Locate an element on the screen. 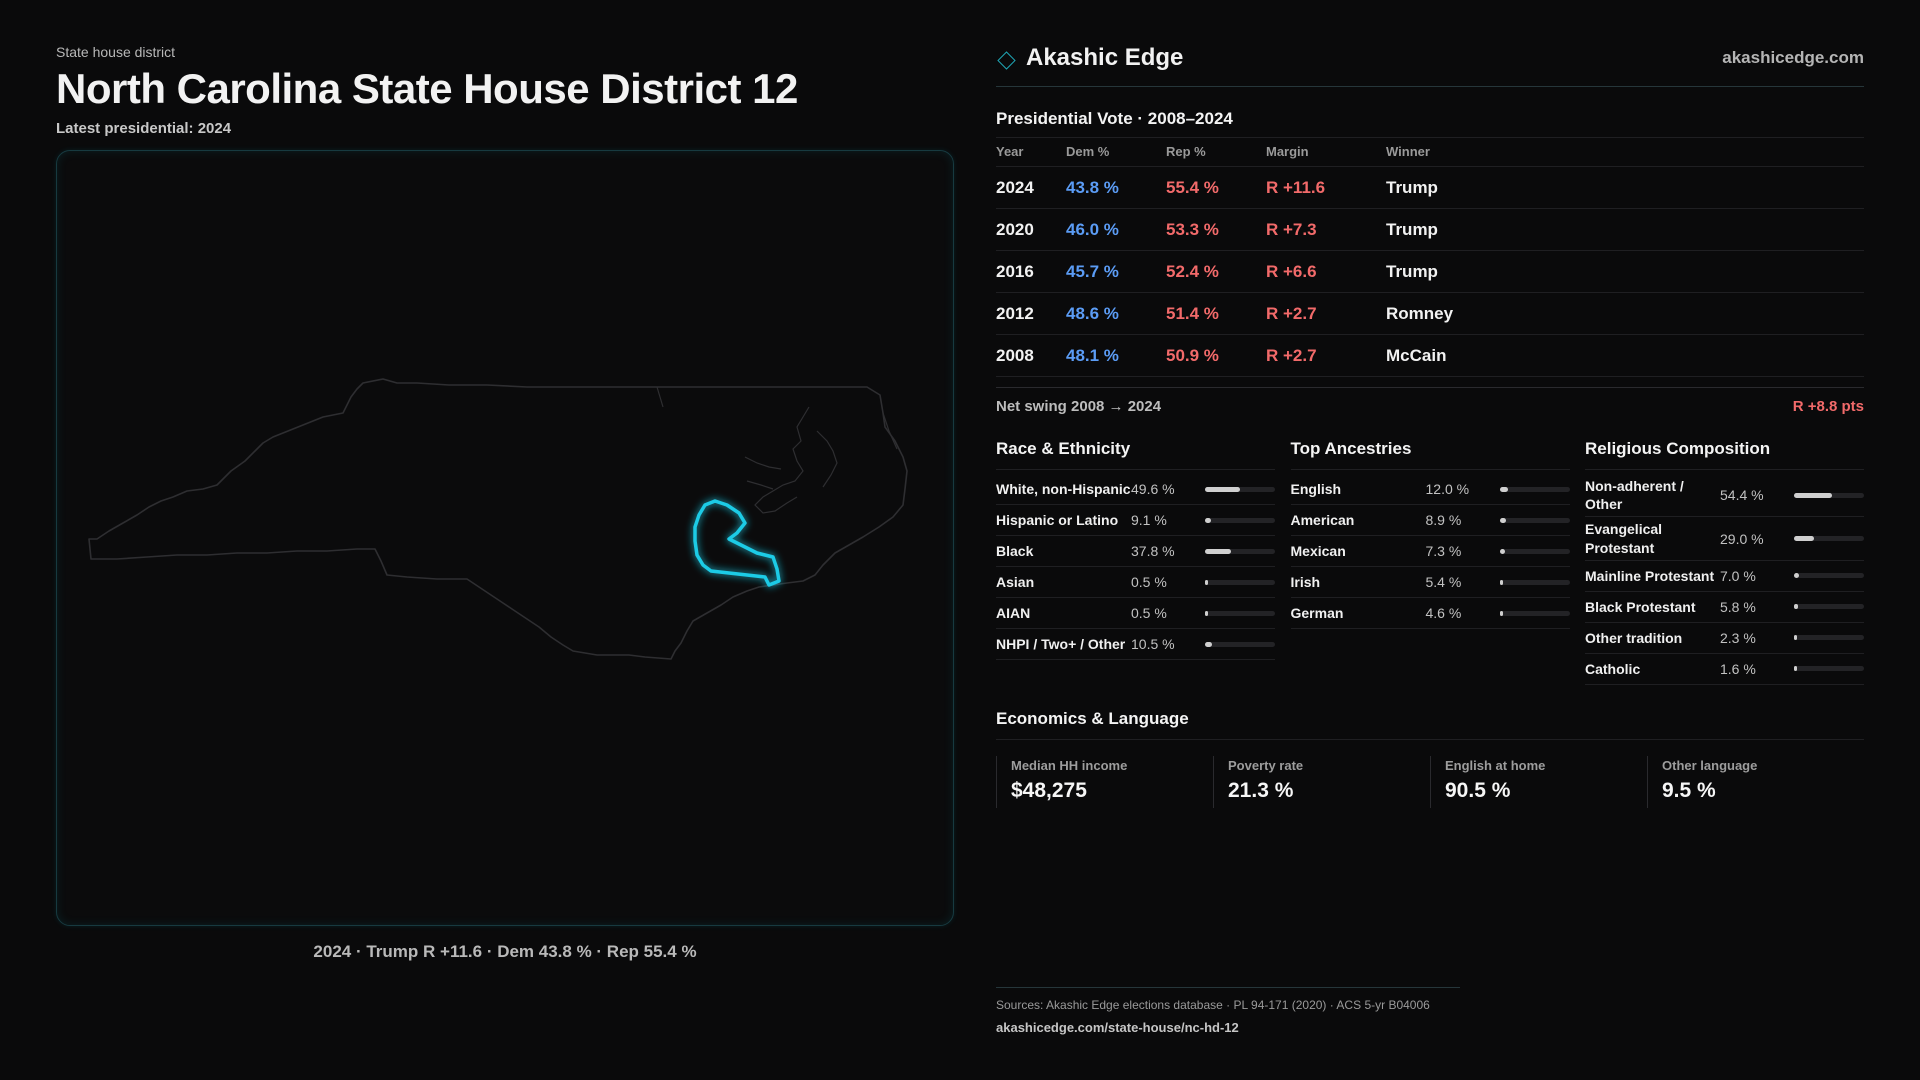 The height and width of the screenshot is (1080, 1920). stat-pct: 5.4 % is located at coordinates (1443, 582).